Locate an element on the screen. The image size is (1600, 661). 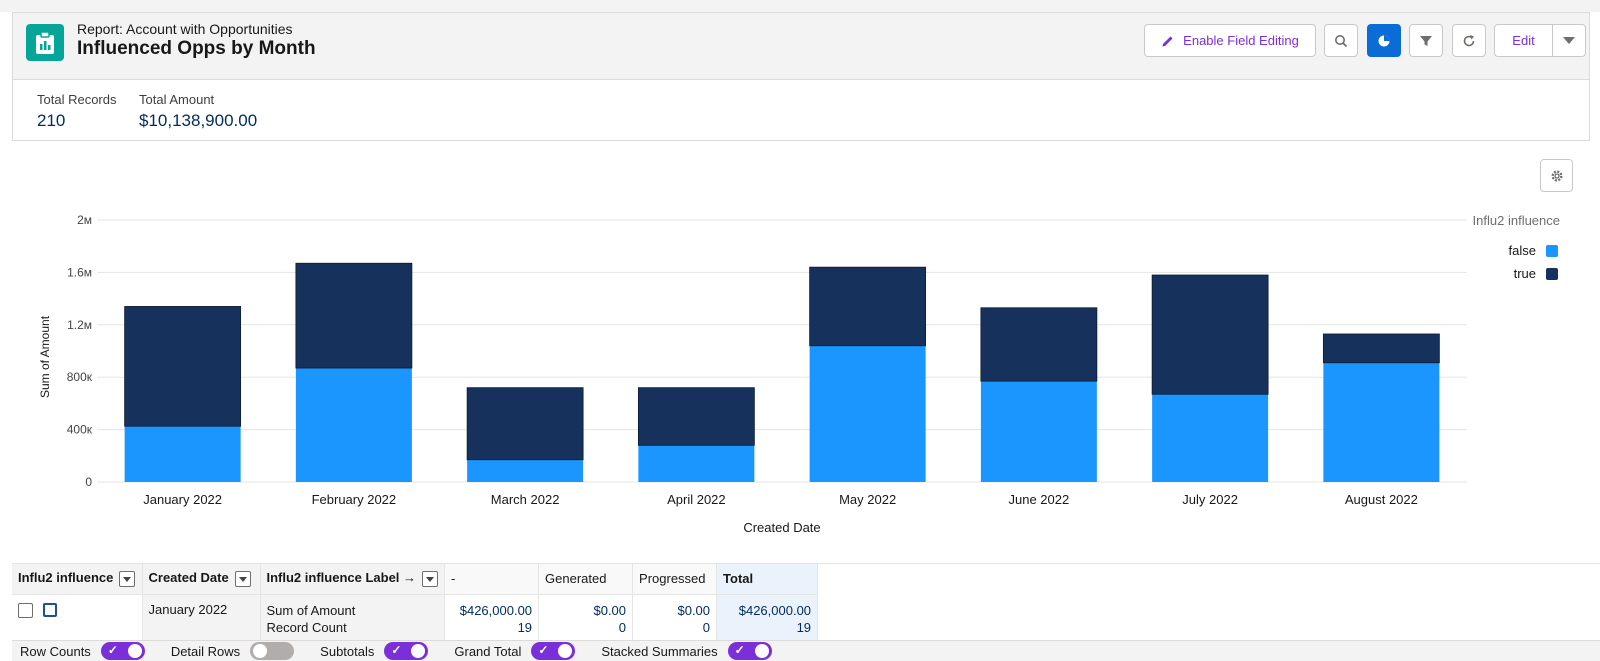
search-icon is located at coordinates (1341, 40).